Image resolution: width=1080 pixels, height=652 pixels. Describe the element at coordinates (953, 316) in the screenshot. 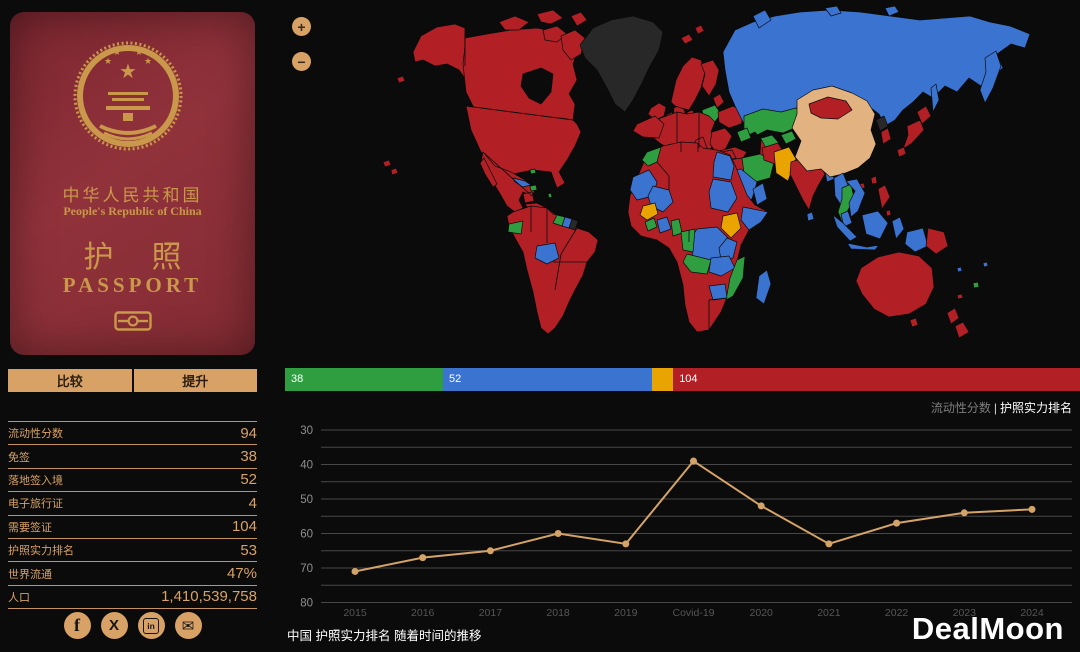

I see `country-new-zealand-north` at that location.